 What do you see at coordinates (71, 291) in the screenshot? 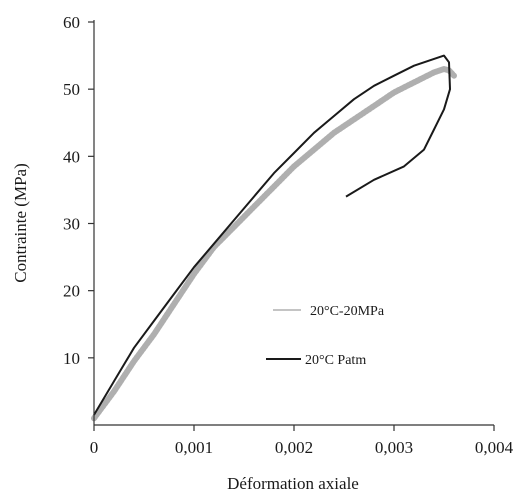
I see `y-tick-label: 20` at bounding box center [71, 291].